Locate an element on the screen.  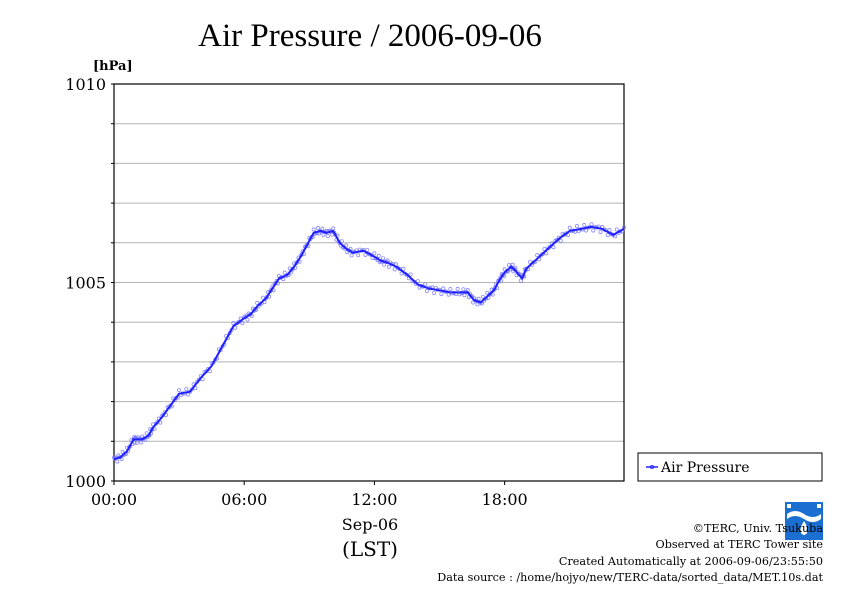
y-tick-label: 1000 is located at coordinates (85, 481).